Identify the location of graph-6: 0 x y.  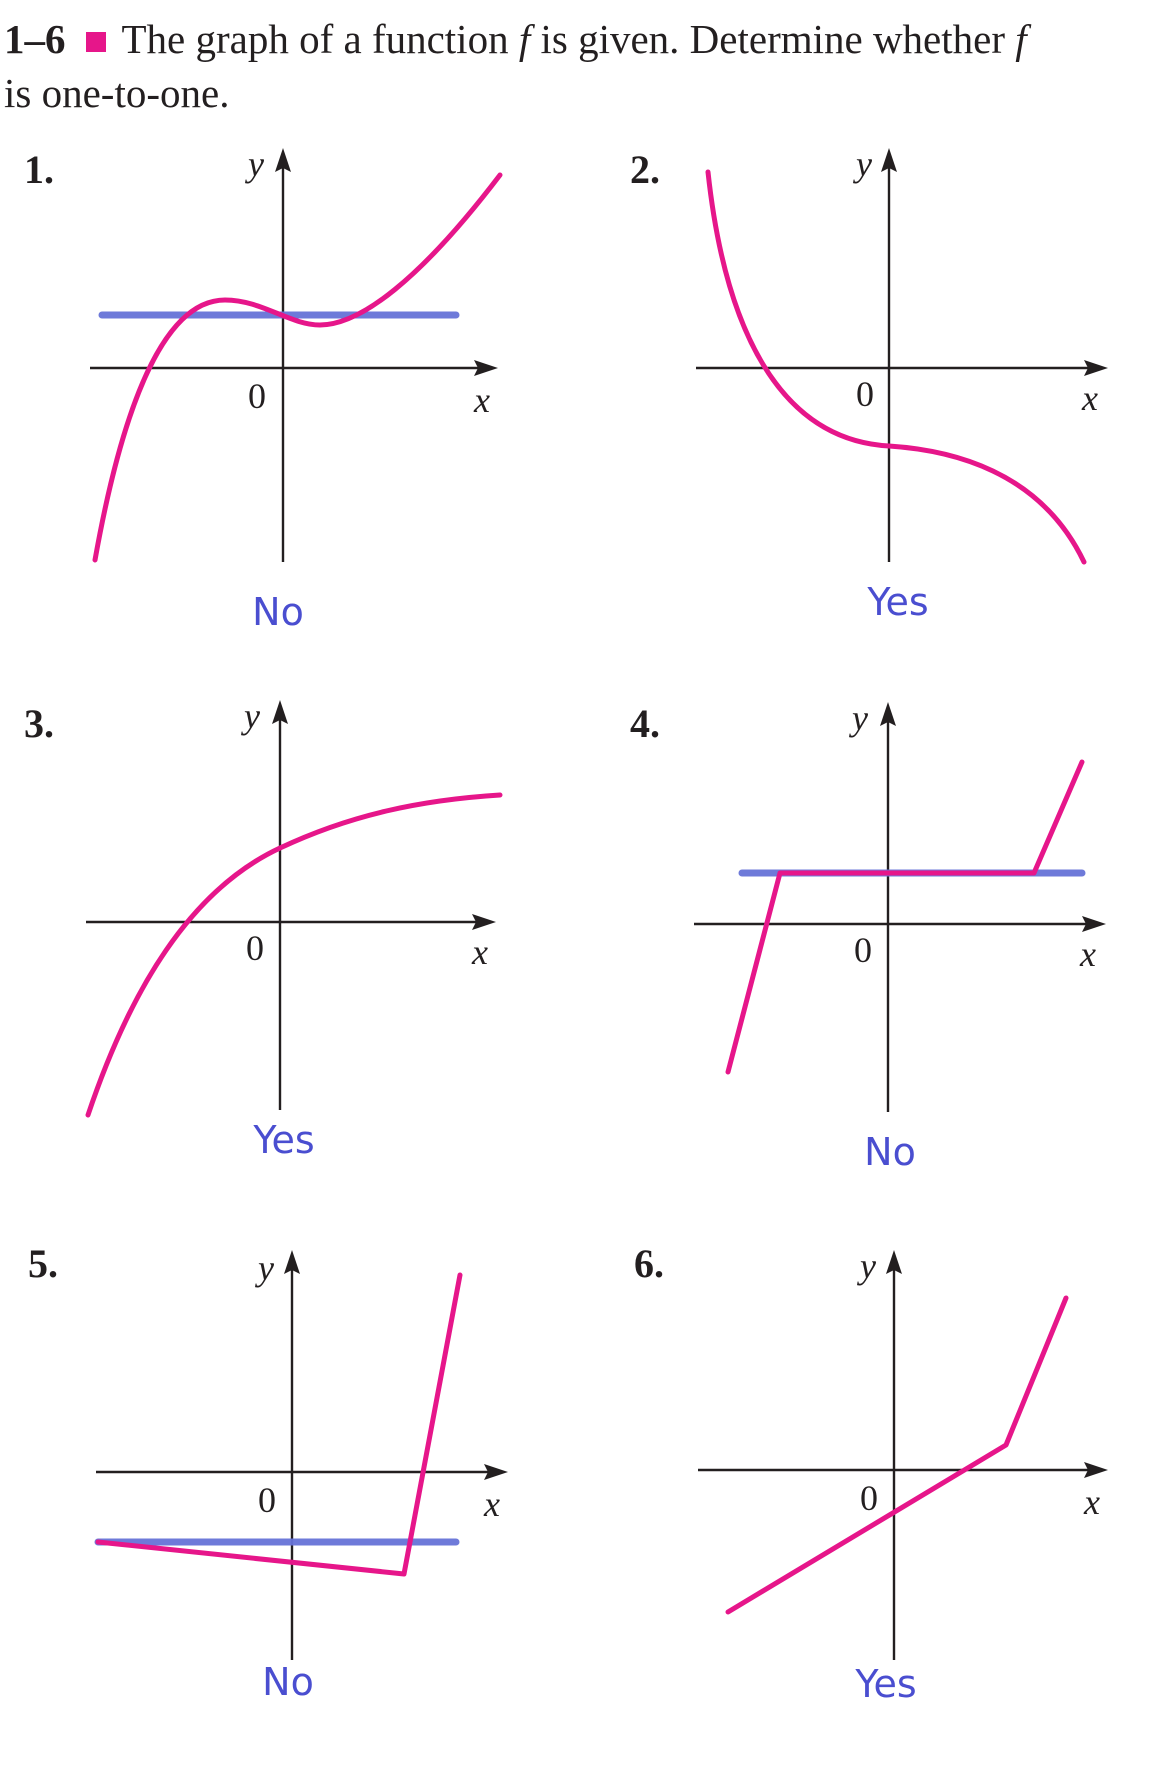
(903, 1453).